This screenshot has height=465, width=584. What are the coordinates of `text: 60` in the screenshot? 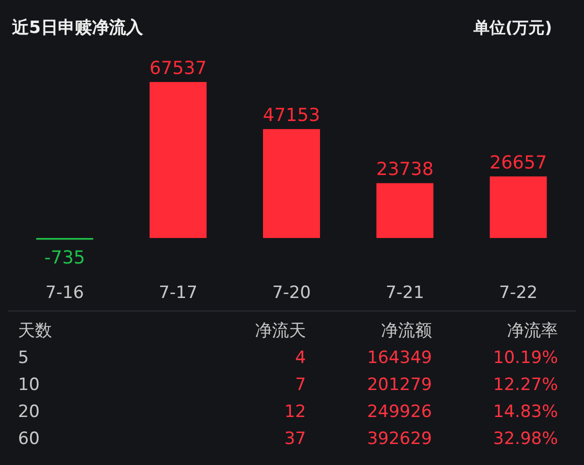 It's located at (29, 439).